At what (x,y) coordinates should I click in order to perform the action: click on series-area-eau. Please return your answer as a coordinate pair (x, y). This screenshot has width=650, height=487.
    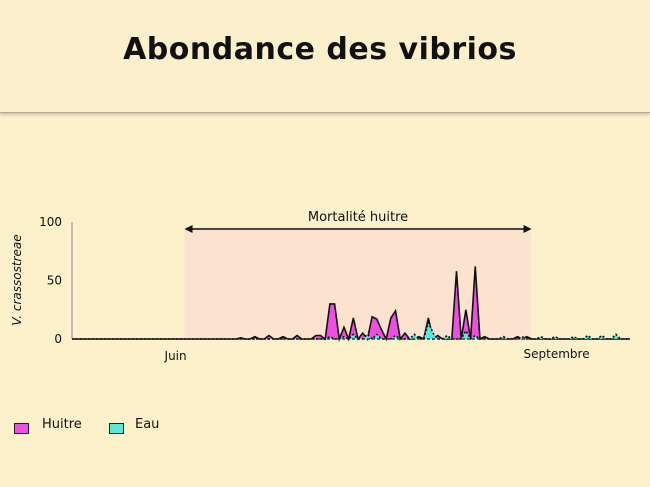
    Looking at the image, I should click on (351, 330).